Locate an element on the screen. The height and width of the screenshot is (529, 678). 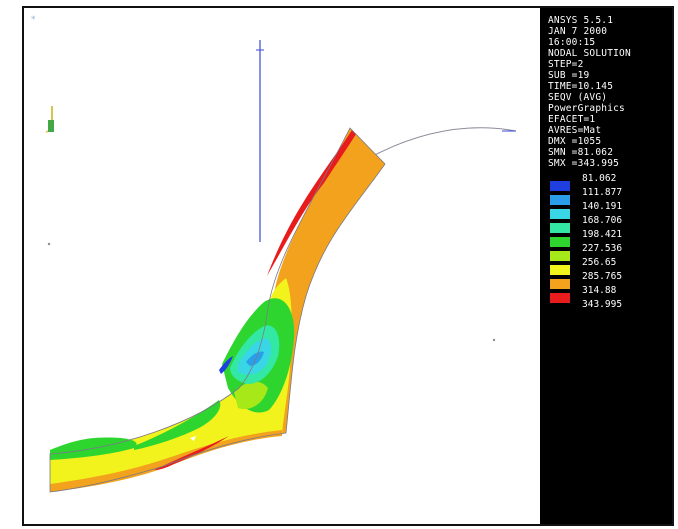
contour-level-label: 81.062 is located at coordinates (599, 178).